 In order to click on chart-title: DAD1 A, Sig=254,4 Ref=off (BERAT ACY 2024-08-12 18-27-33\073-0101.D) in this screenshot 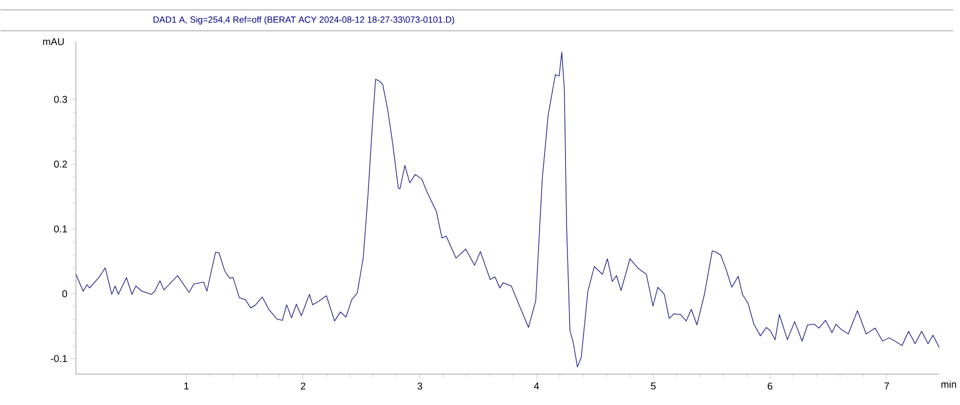, I will do `click(304, 20)`.